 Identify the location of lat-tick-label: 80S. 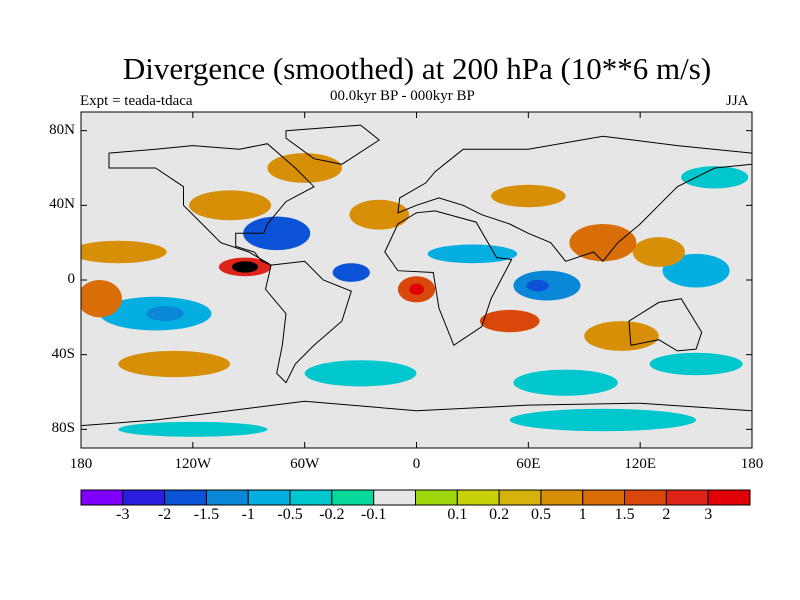
(63, 428).